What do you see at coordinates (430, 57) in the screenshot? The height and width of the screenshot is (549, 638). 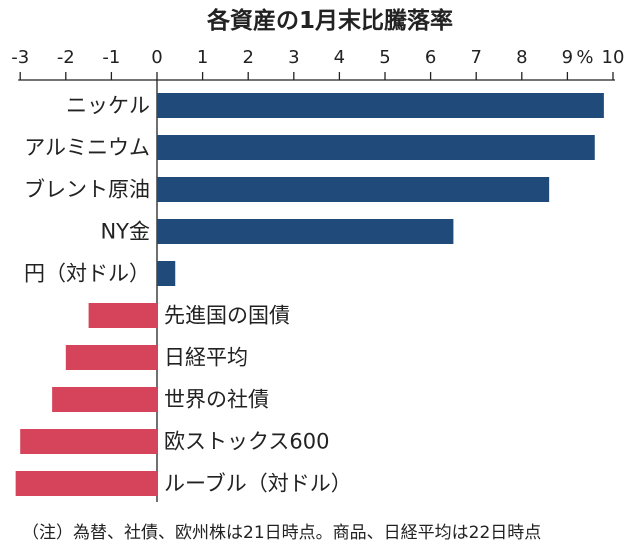 I see `x-tick-label: 6` at bounding box center [430, 57].